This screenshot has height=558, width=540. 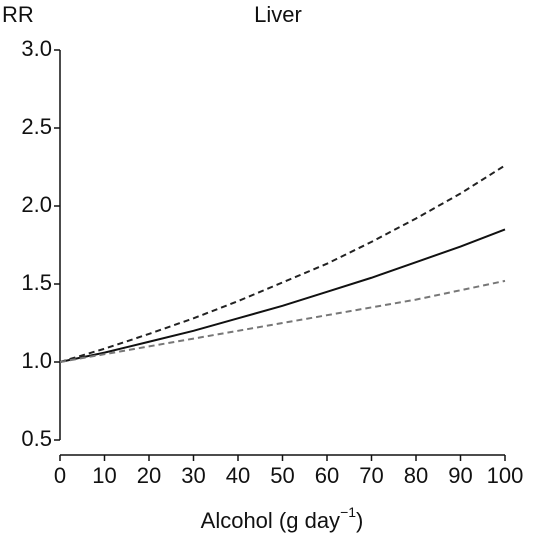 I want to click on x-tick-label: 90, so click(x=460, y=475).